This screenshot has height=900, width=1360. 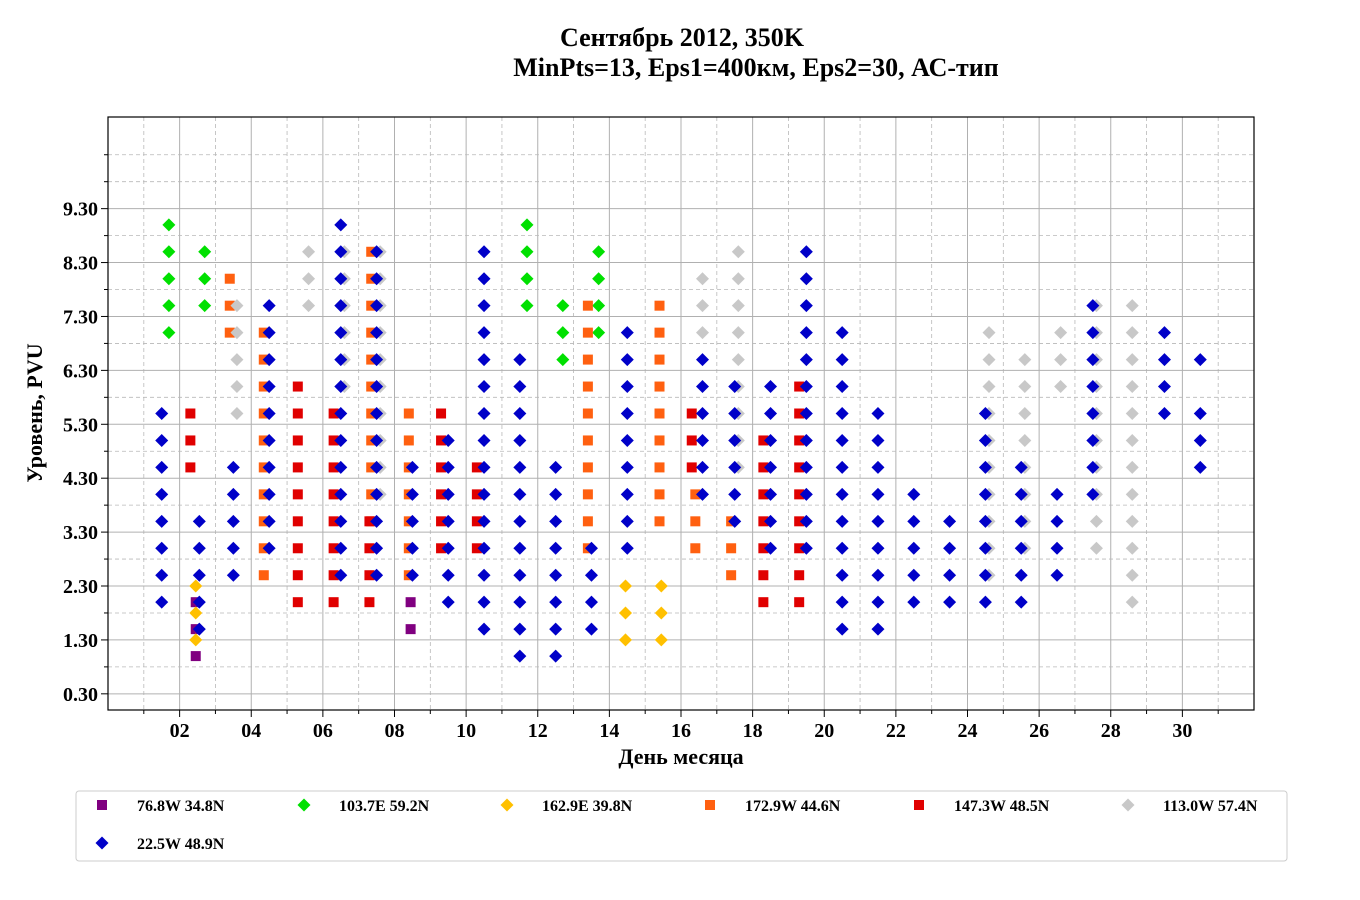 What do you see at coordinates (680, 756) in the screenshot?
I see `x-axis-label: День месяца` at bounding box center [680, 756].